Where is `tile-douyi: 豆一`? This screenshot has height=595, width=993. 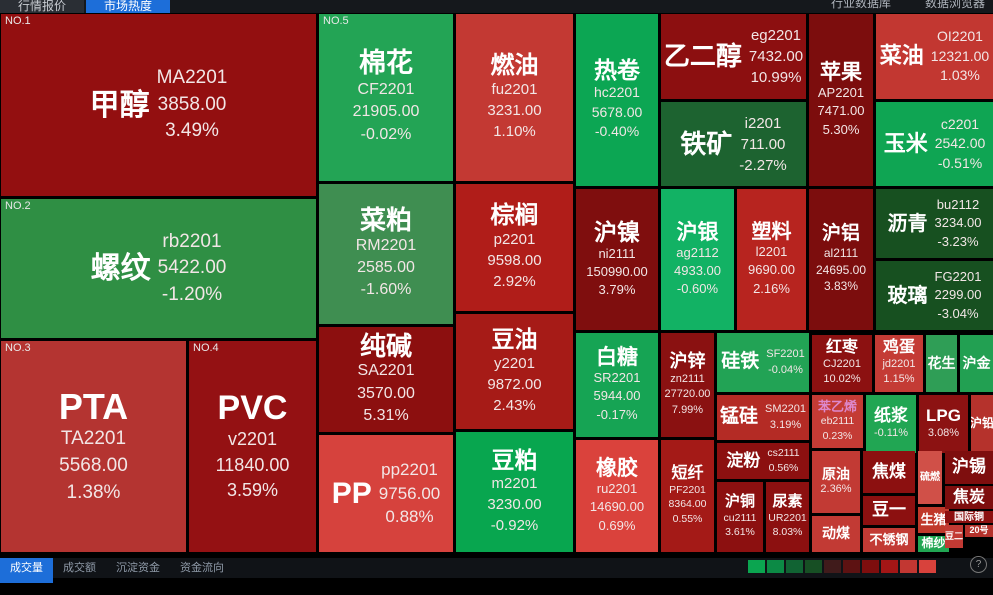 tile-douyi: 豆一 is located at coordinates (889, 510).